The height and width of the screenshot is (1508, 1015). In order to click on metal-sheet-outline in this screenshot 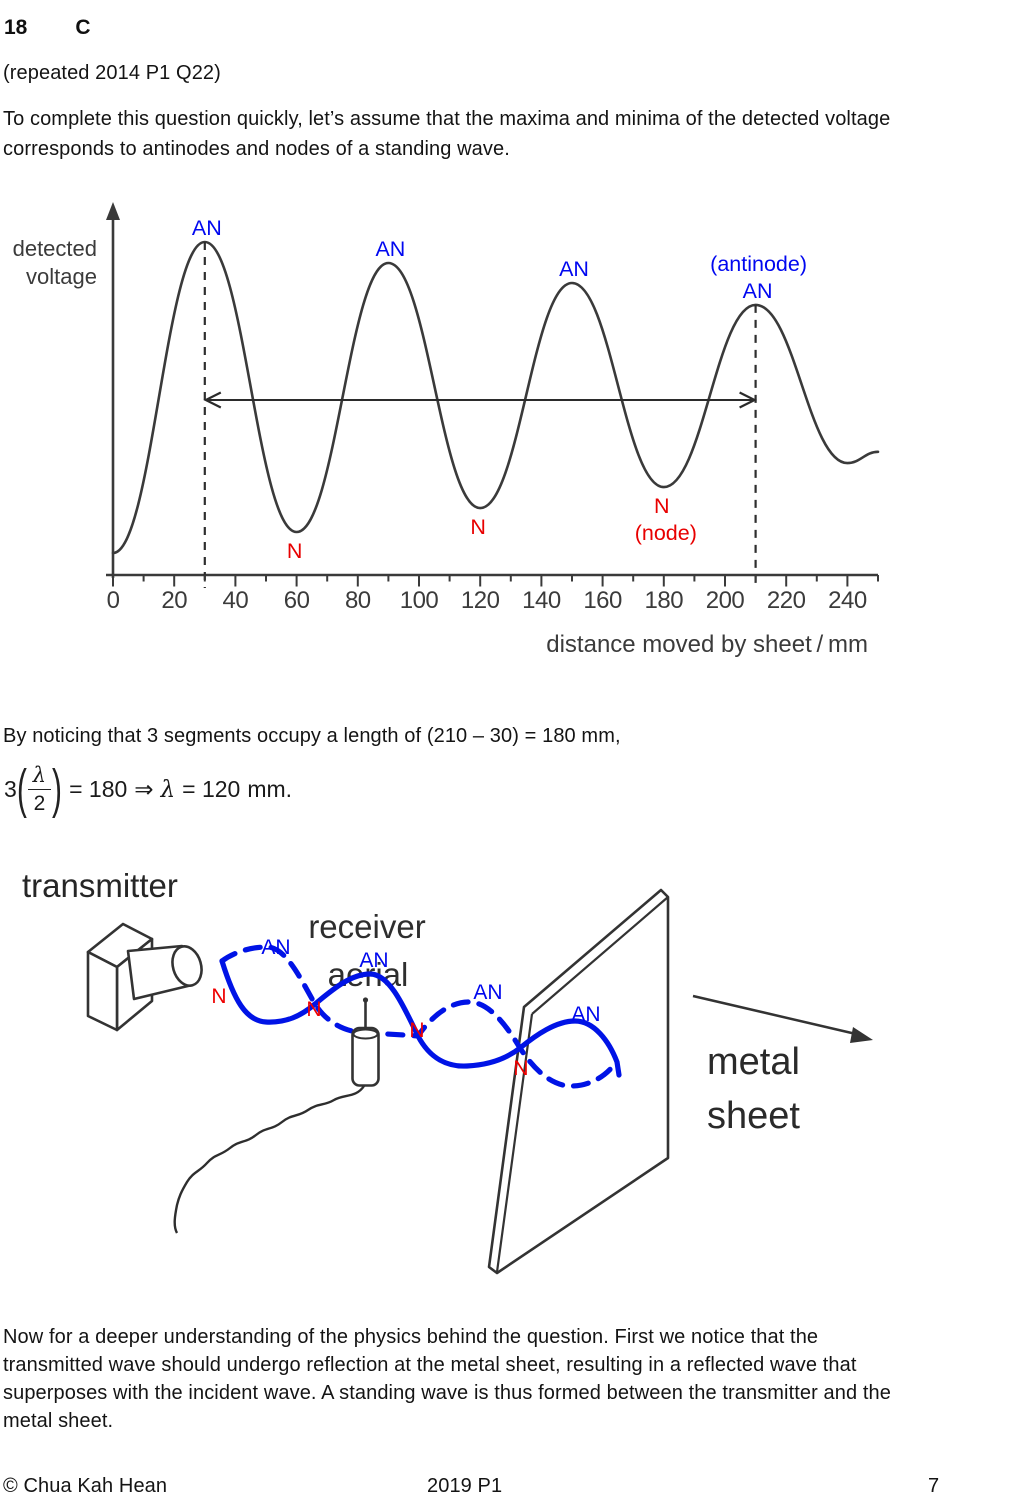, I will do `click(578, 1081)`.